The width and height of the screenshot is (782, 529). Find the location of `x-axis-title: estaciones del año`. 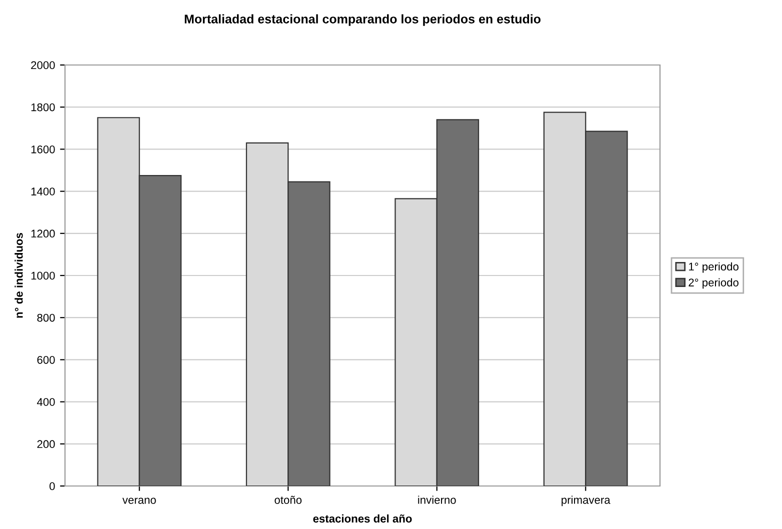

x-axis-title: estaciones del año is located at coordinates (362, 518).